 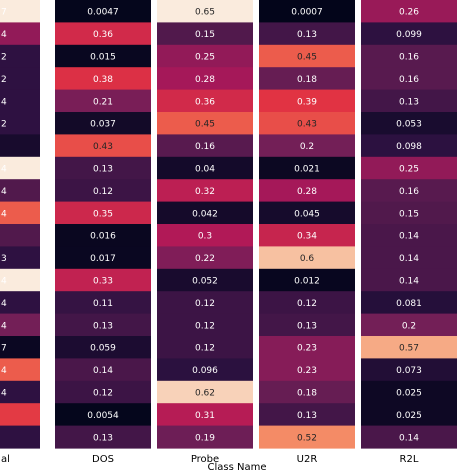 I want to click on cell-value-label: 0.0047, so click(x=103, y=13).